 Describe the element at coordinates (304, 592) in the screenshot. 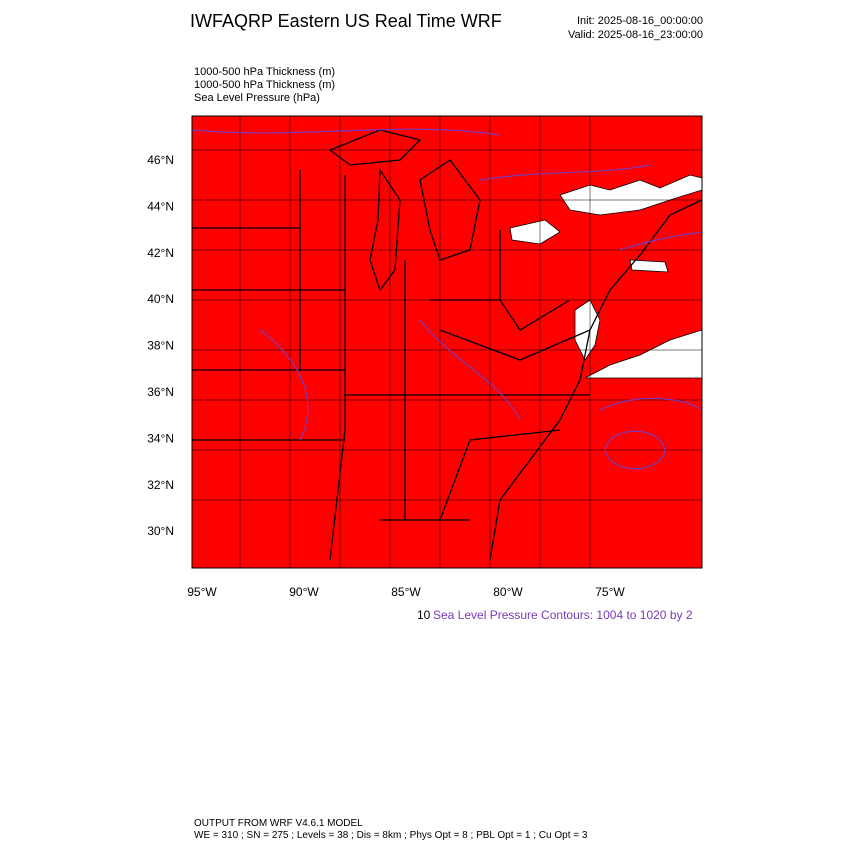

I see `lon-label: 90°W` at that location.